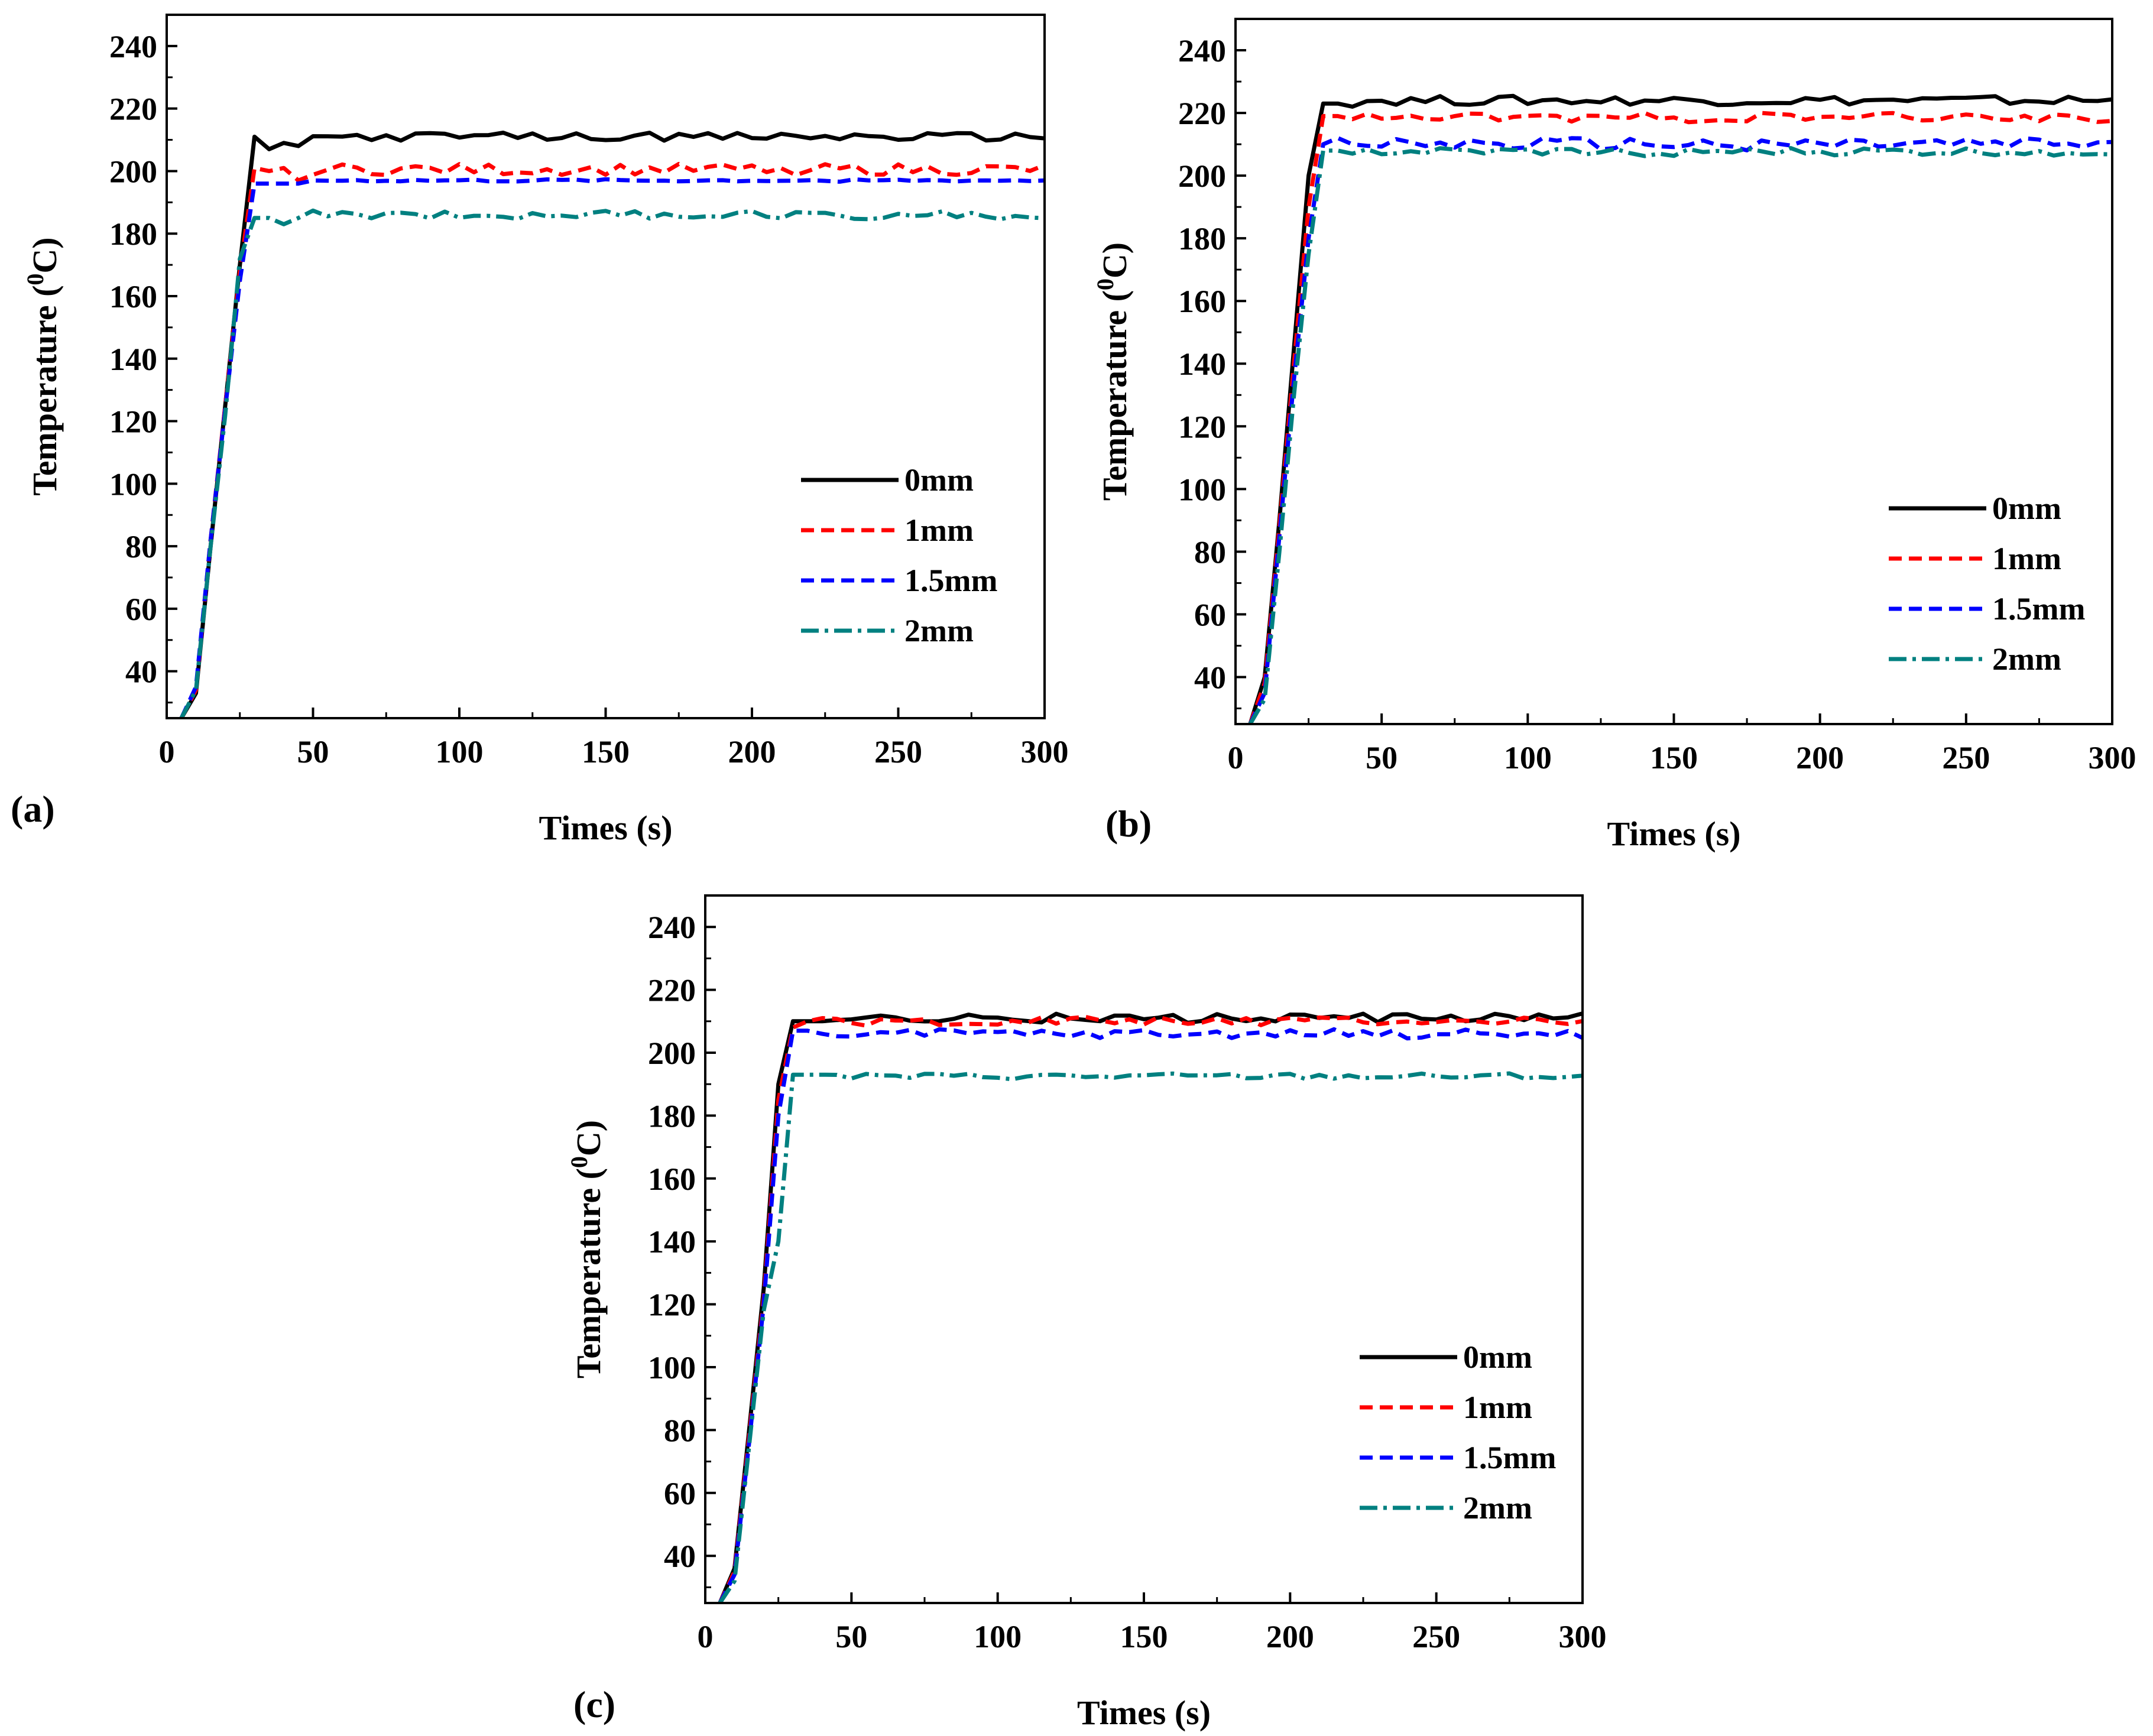  Describe the element at coordinates (1128, 824) in the screenshot. I see `panel-label: (b)` at that location.